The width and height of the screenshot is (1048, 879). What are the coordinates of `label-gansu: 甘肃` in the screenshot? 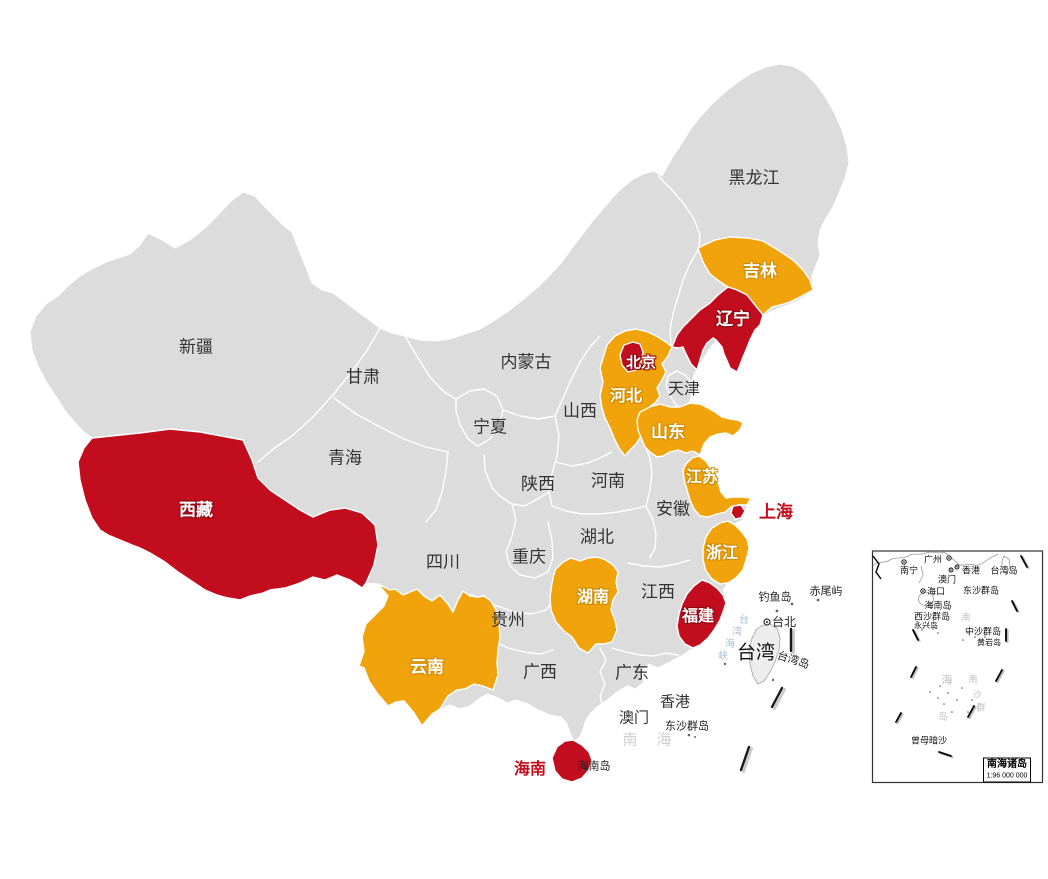 It's located at (363, 377).